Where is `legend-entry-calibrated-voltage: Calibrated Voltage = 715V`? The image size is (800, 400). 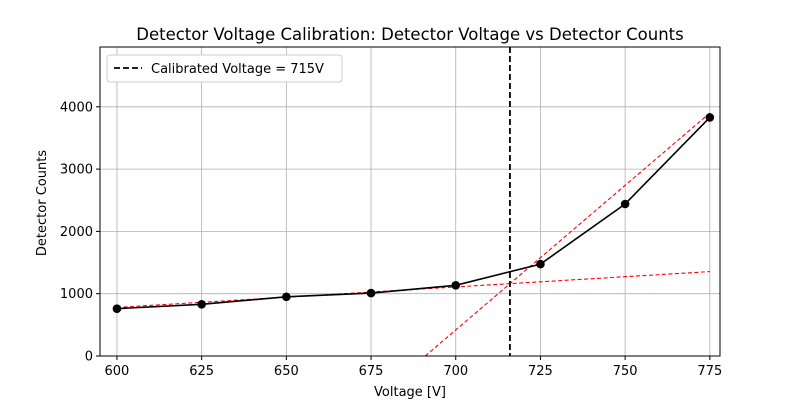 legend-entry-calibrated-voltage: Calibrated Voltage = 715V is located at coordinates (237, 69).